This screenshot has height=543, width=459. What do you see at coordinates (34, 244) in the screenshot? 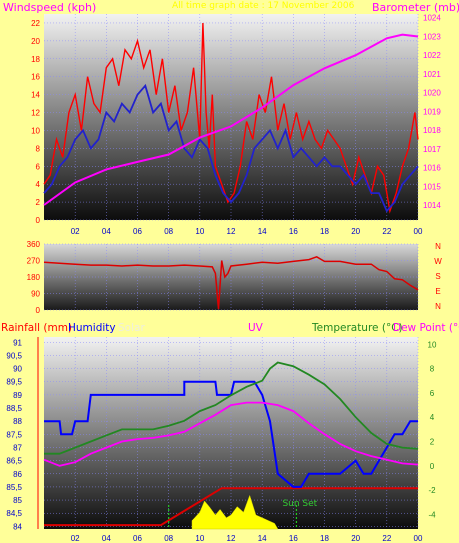
I see `direction-tick-label: 360` at bounding box center [34, 244].